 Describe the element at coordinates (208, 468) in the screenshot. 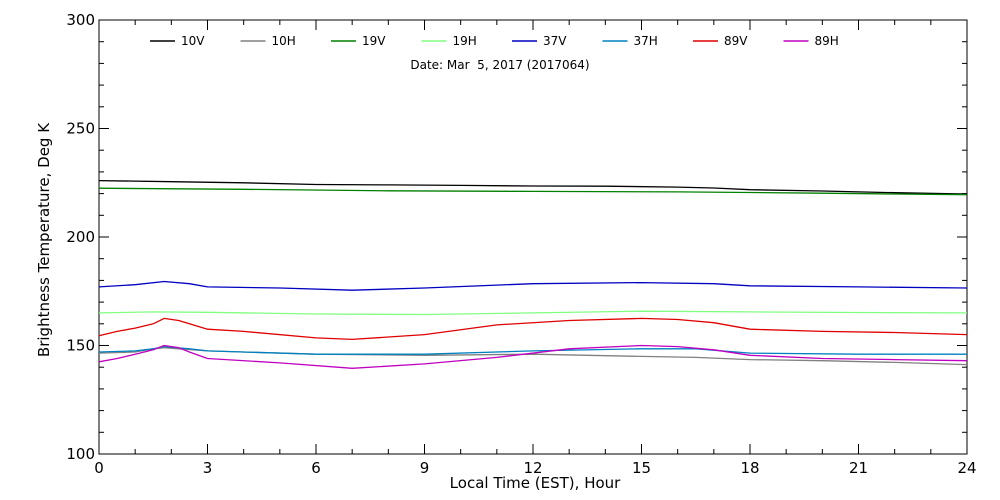

I see `x-tick-label: 3` at that location.